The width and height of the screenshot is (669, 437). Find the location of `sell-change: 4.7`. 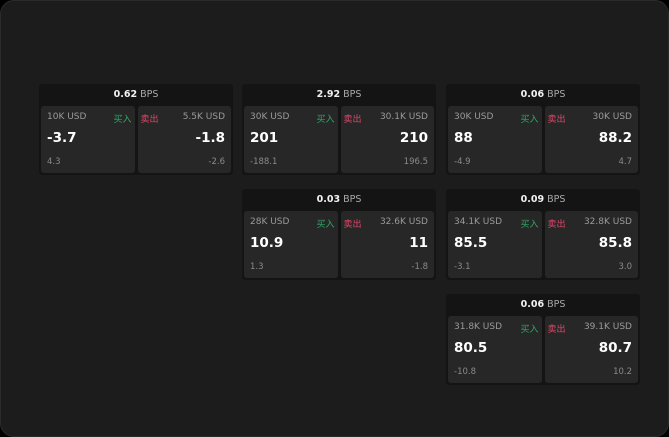

sell-change: 4.7 is located at coordinates (625, 162).